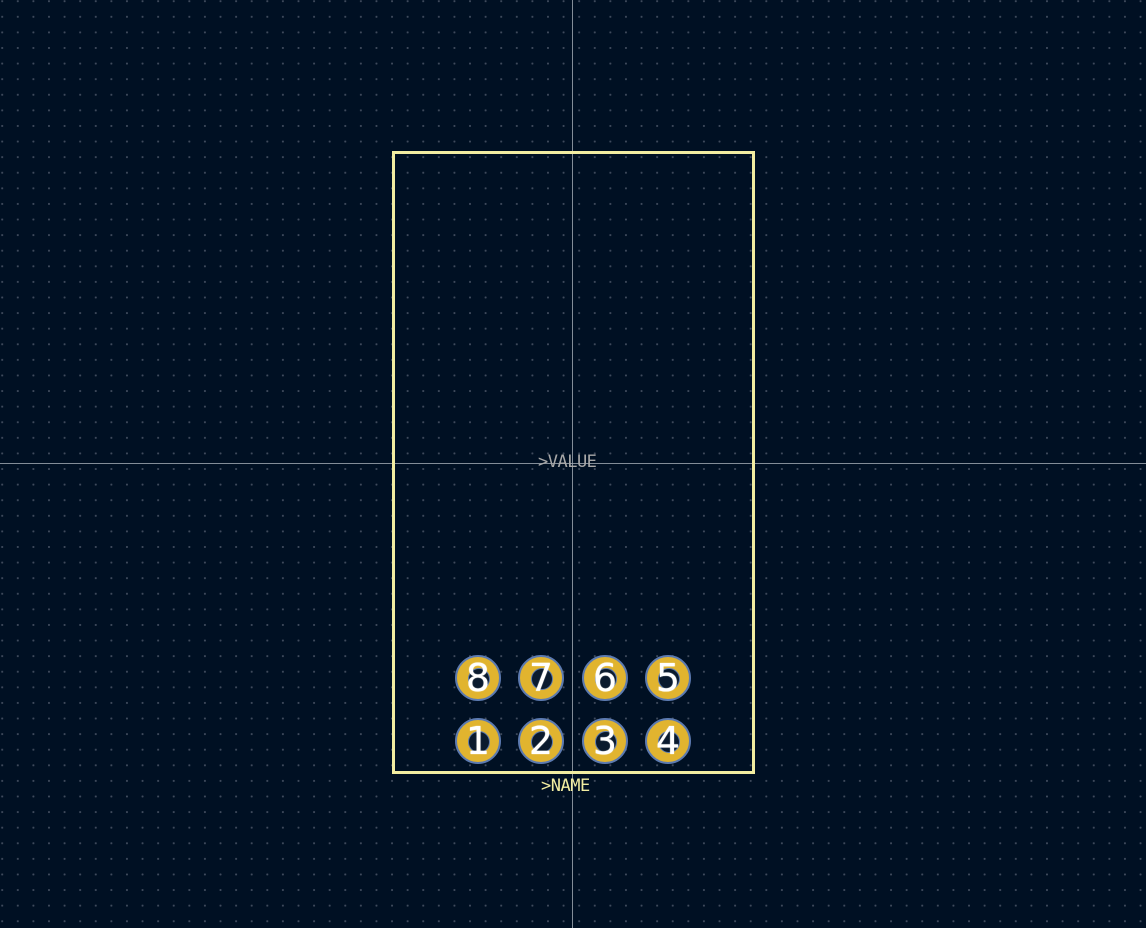 This screenshot has height=928, width=1146. I want to click on pad-number: 6, so click(605, 678).